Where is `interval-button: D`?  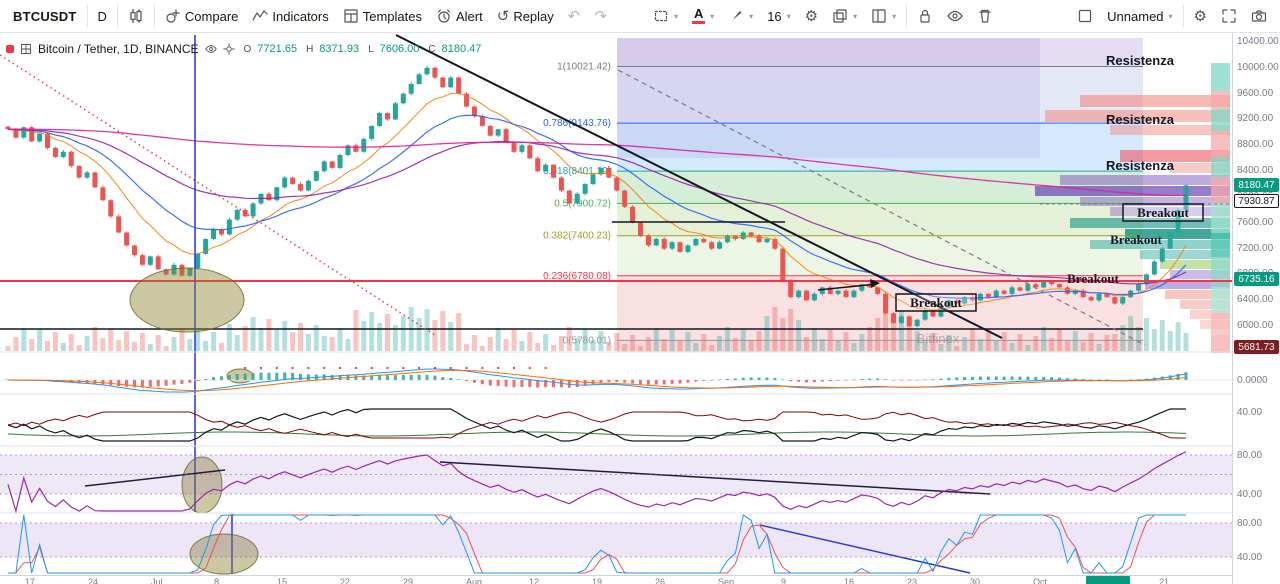
interval-button: D is located at coordinates (102, 16).